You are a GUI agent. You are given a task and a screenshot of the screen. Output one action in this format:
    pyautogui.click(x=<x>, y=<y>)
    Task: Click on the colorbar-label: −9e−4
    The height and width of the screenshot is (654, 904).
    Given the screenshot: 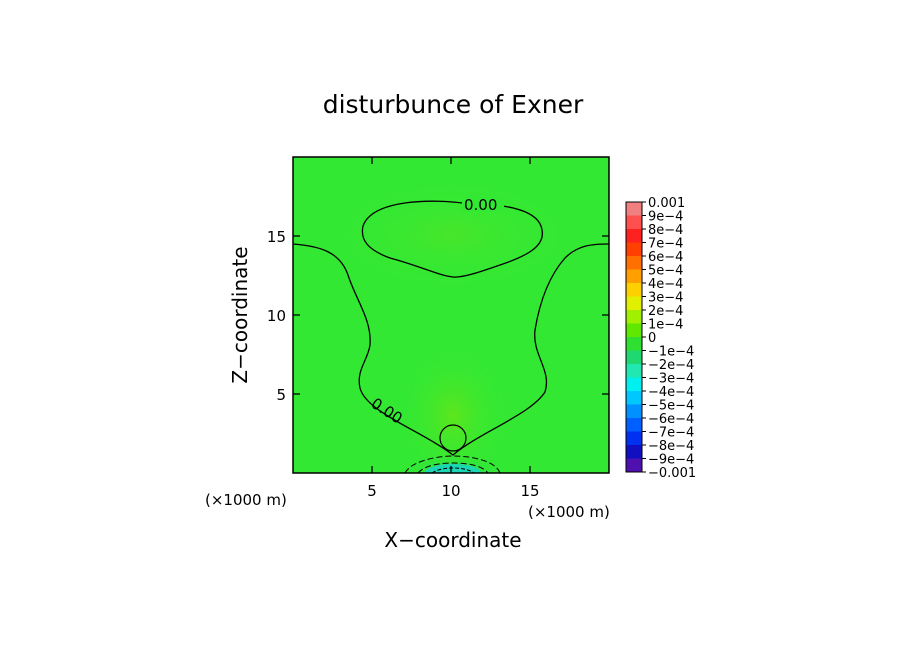 What is the action you would take?
    pyautogui.click(x=671, y=460)
    